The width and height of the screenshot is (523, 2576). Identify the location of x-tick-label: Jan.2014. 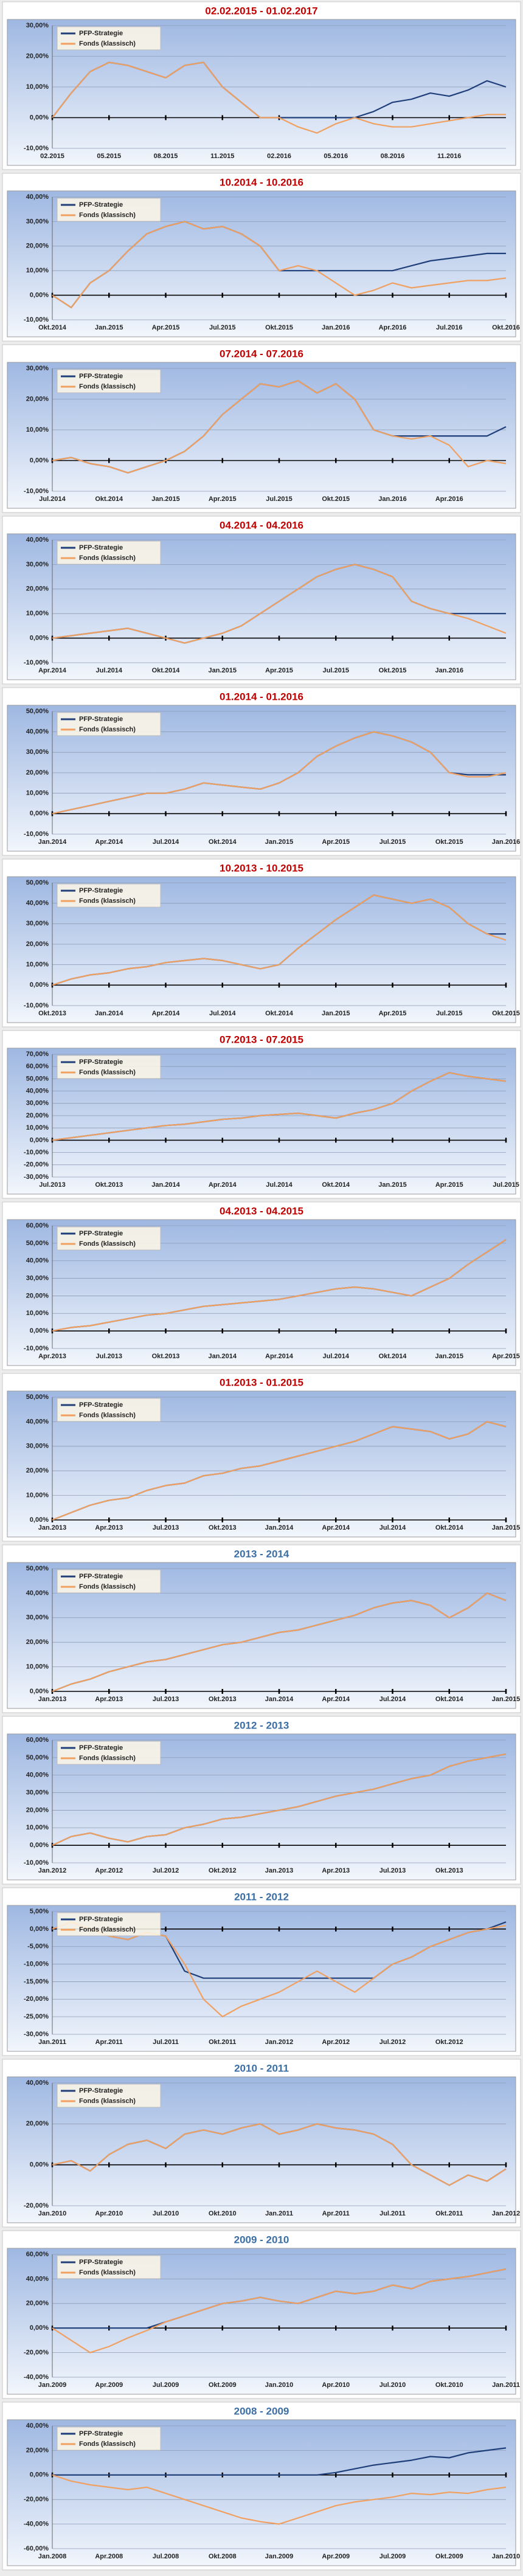
(109, 1014).